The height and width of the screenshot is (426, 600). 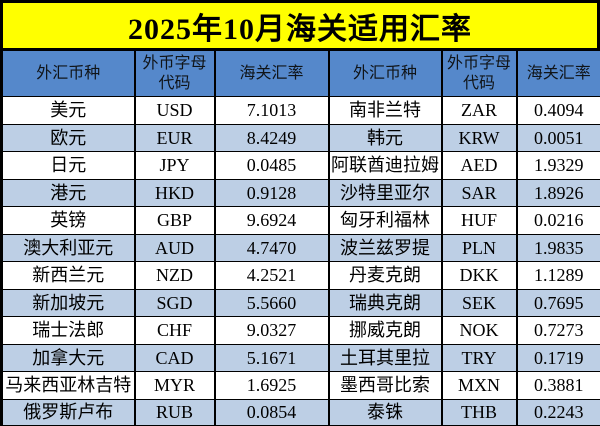 I want to click on code-cell: KRW, so click(x=479, y=137).